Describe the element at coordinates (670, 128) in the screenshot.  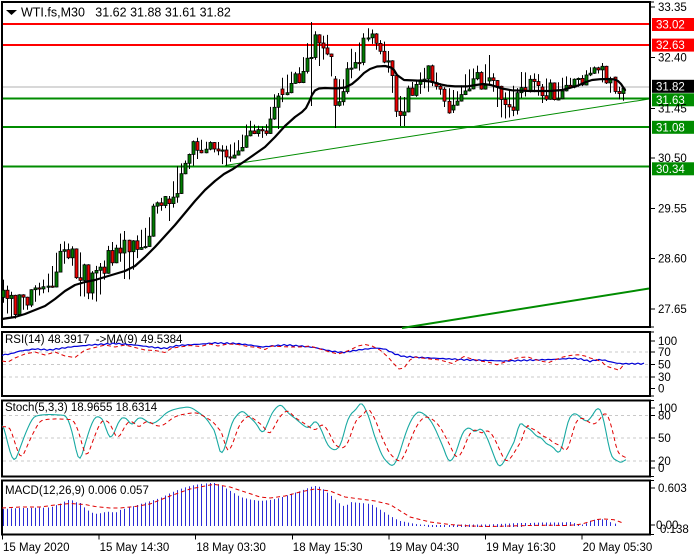
I see `svg-text: 31.08` at that location.